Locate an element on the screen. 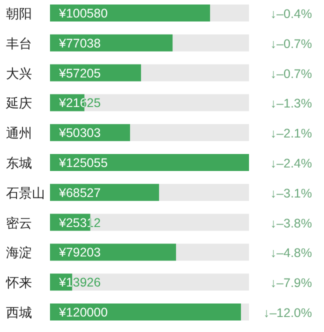  text: ↓–7.9% is located at coordinates (291, 283).